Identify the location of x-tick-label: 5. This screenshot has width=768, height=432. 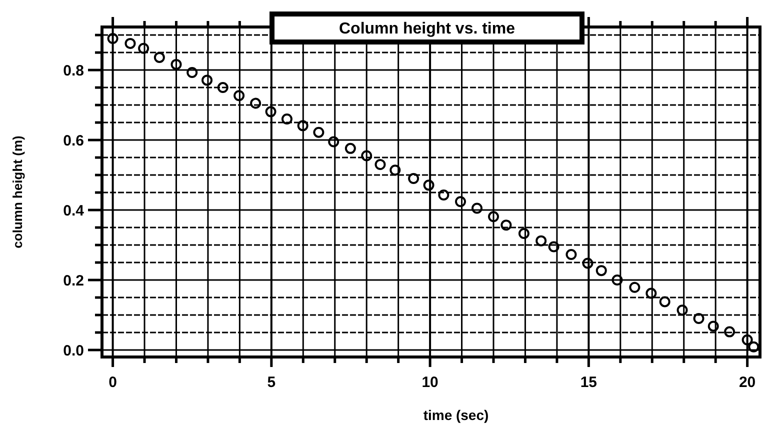
(271, 382).